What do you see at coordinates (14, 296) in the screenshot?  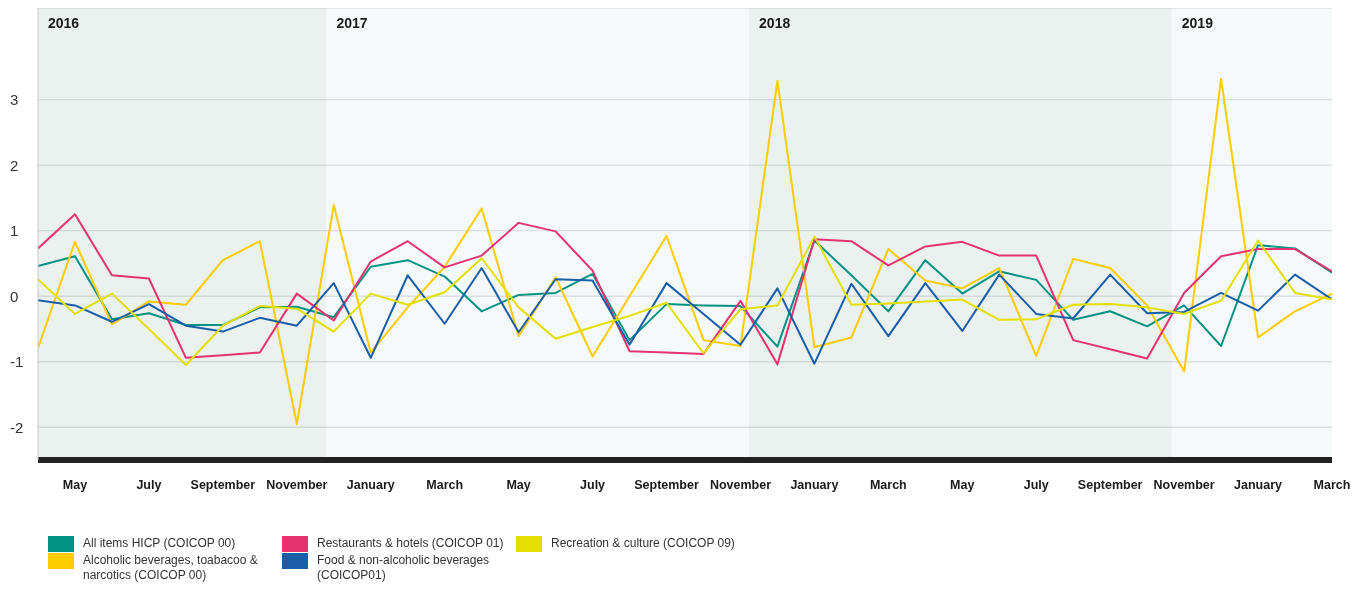 I see `y-tick-label: 0` at bounding box center [14, 296].